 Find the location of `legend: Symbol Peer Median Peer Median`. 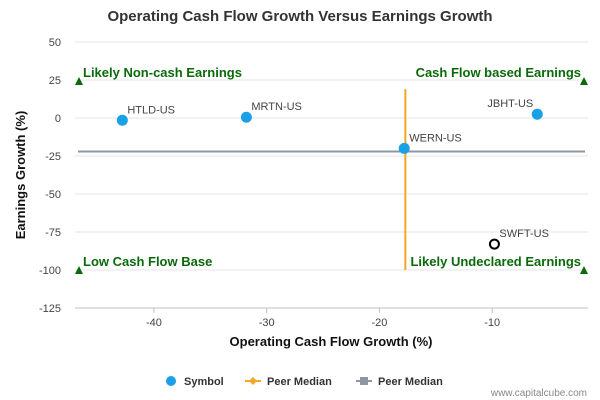

legend: Symbol Peer Median Peer Median is located at coordinates (304, 382).